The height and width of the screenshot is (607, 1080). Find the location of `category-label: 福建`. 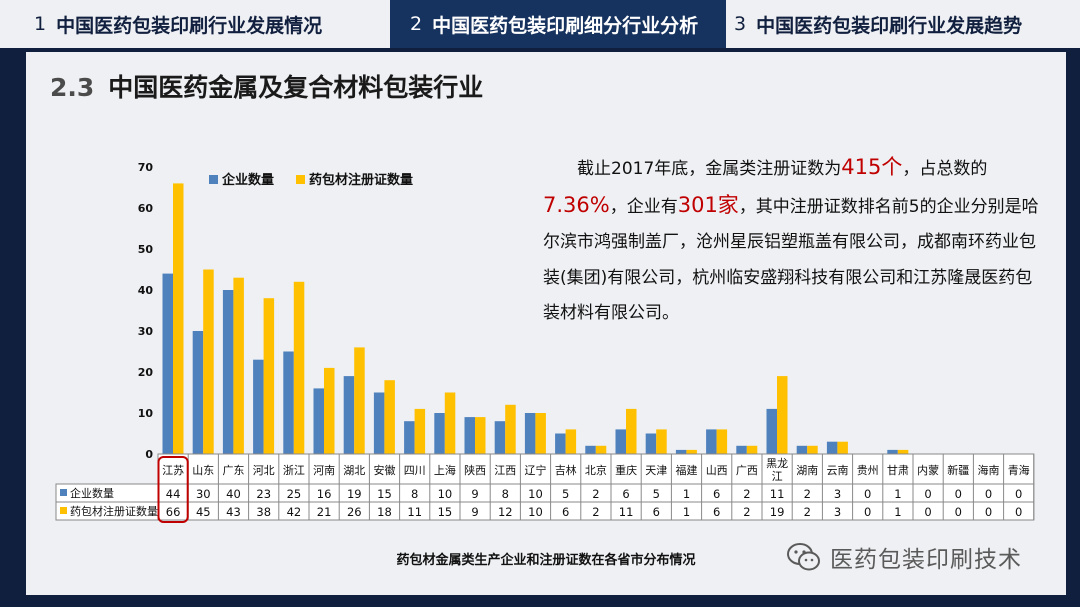

category-label: 福建 is located at coordinates (687, 470).